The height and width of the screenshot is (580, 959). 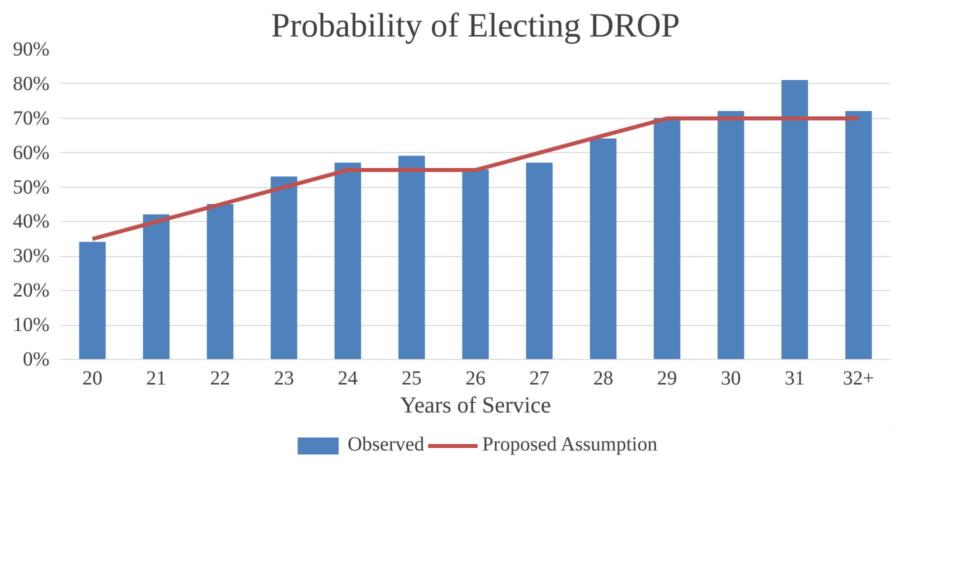 I want to click on x-tick-label: 22, so click(x=220, y=379).